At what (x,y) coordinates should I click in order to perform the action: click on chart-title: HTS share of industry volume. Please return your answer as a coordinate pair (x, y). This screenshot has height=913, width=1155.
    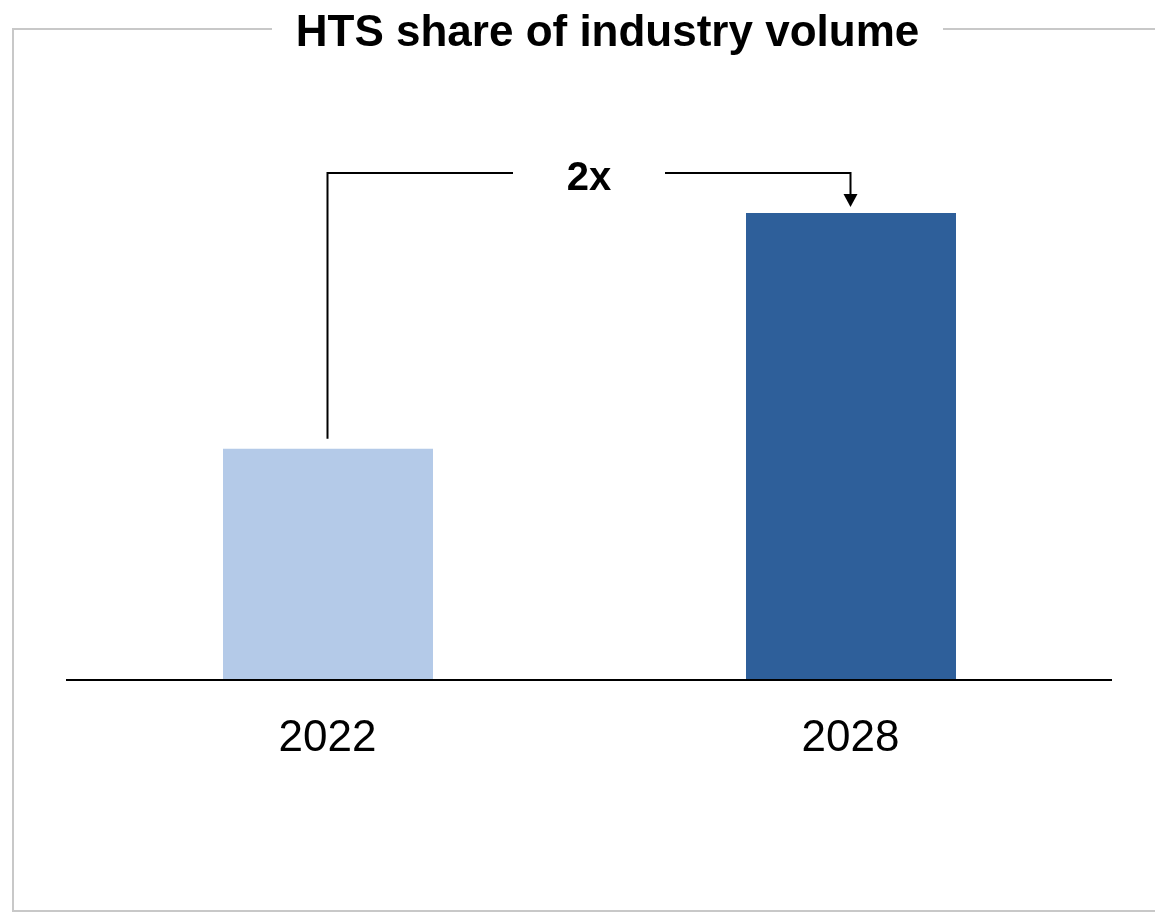
    Looking at the image, I should click on (607, 30).